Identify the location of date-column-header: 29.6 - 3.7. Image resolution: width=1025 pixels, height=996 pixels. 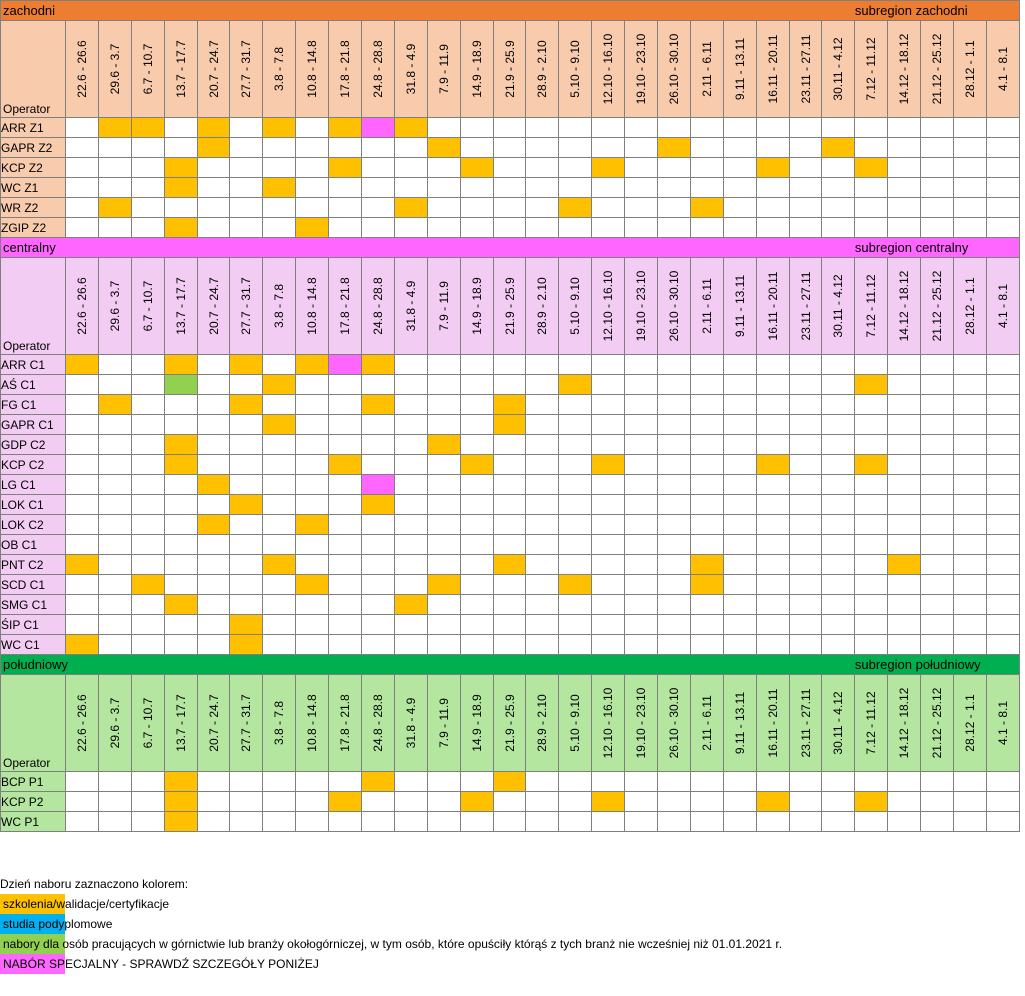
(114, 723).